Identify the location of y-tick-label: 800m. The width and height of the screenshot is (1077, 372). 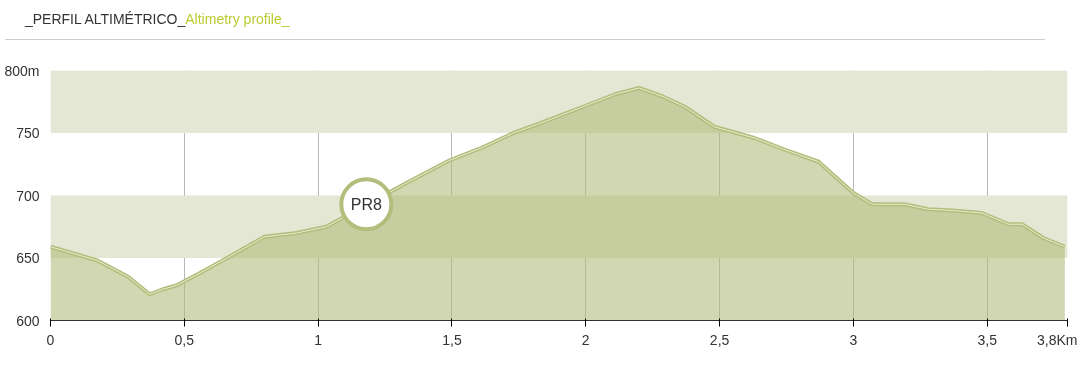
(22, 70).